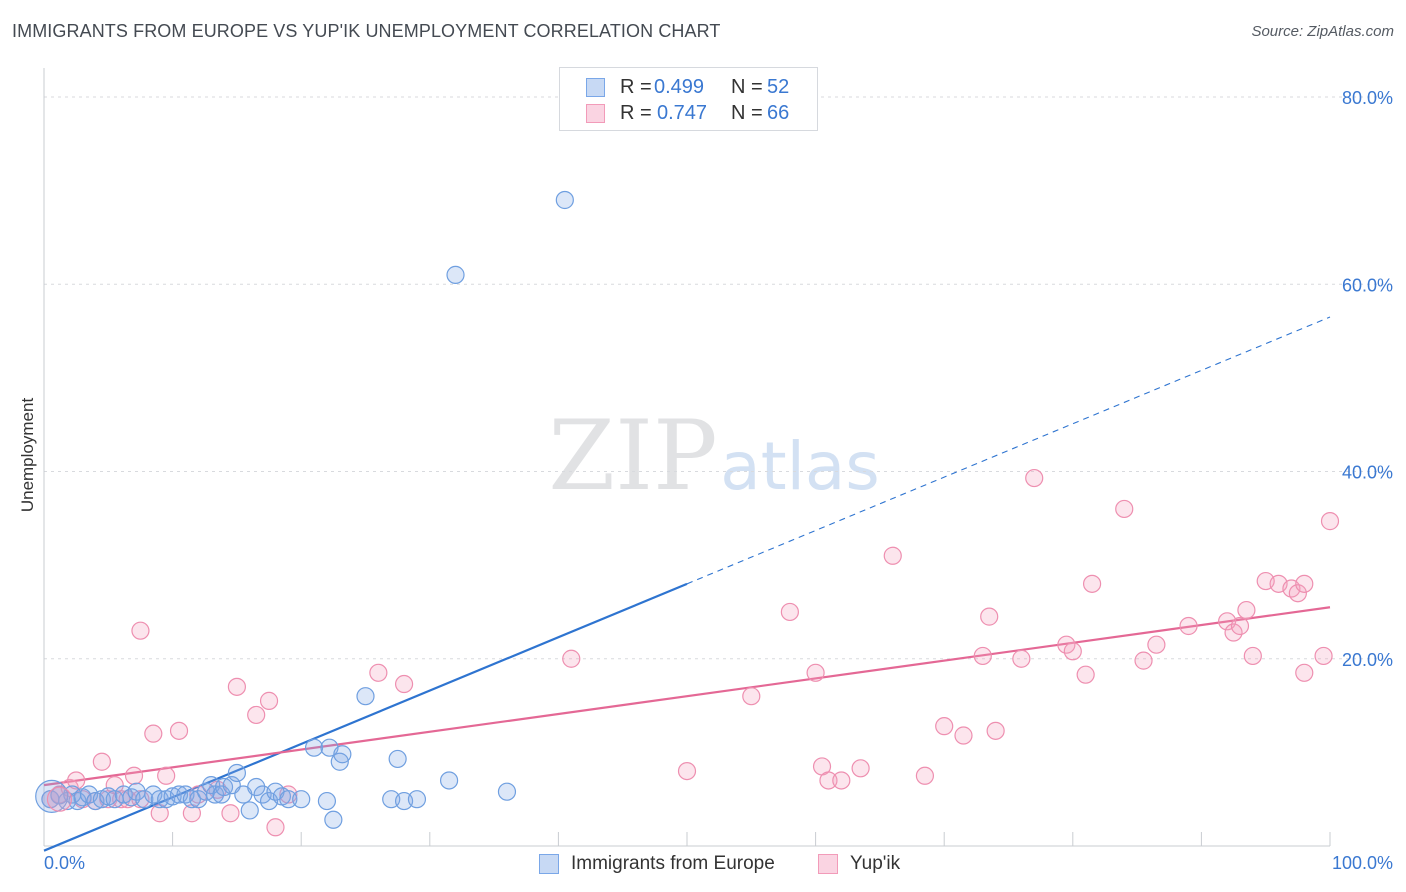  I want to click on y-tick-label: 60.0%, so click(1367, 285).